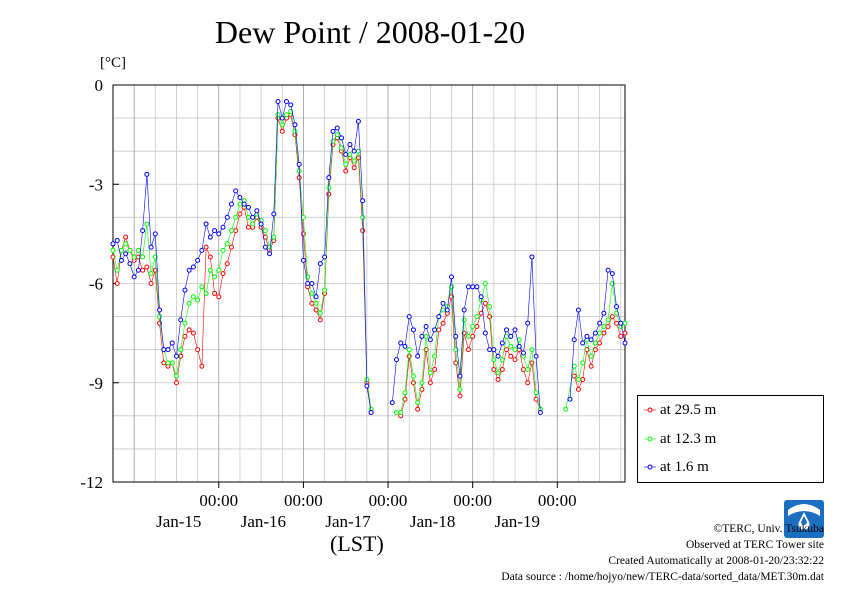 The image size is (842, 595). Describe the element at coordinates (432, 521) in the screenshot. I see `x-tick-date-label: Jan-18` at that location.